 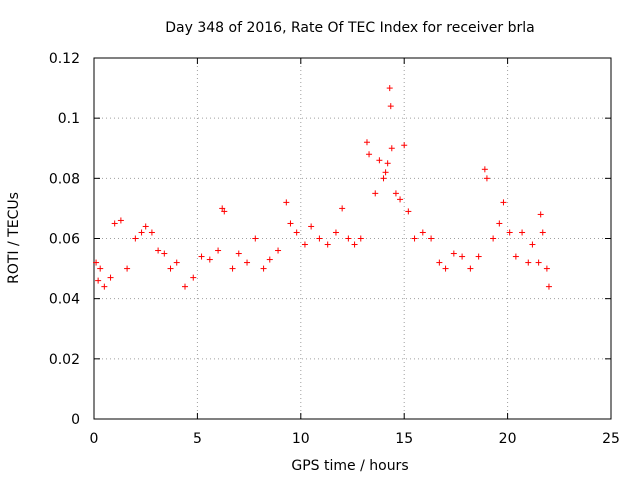 I want to click on x-tick-label: 10, so click(x=301, y=439).